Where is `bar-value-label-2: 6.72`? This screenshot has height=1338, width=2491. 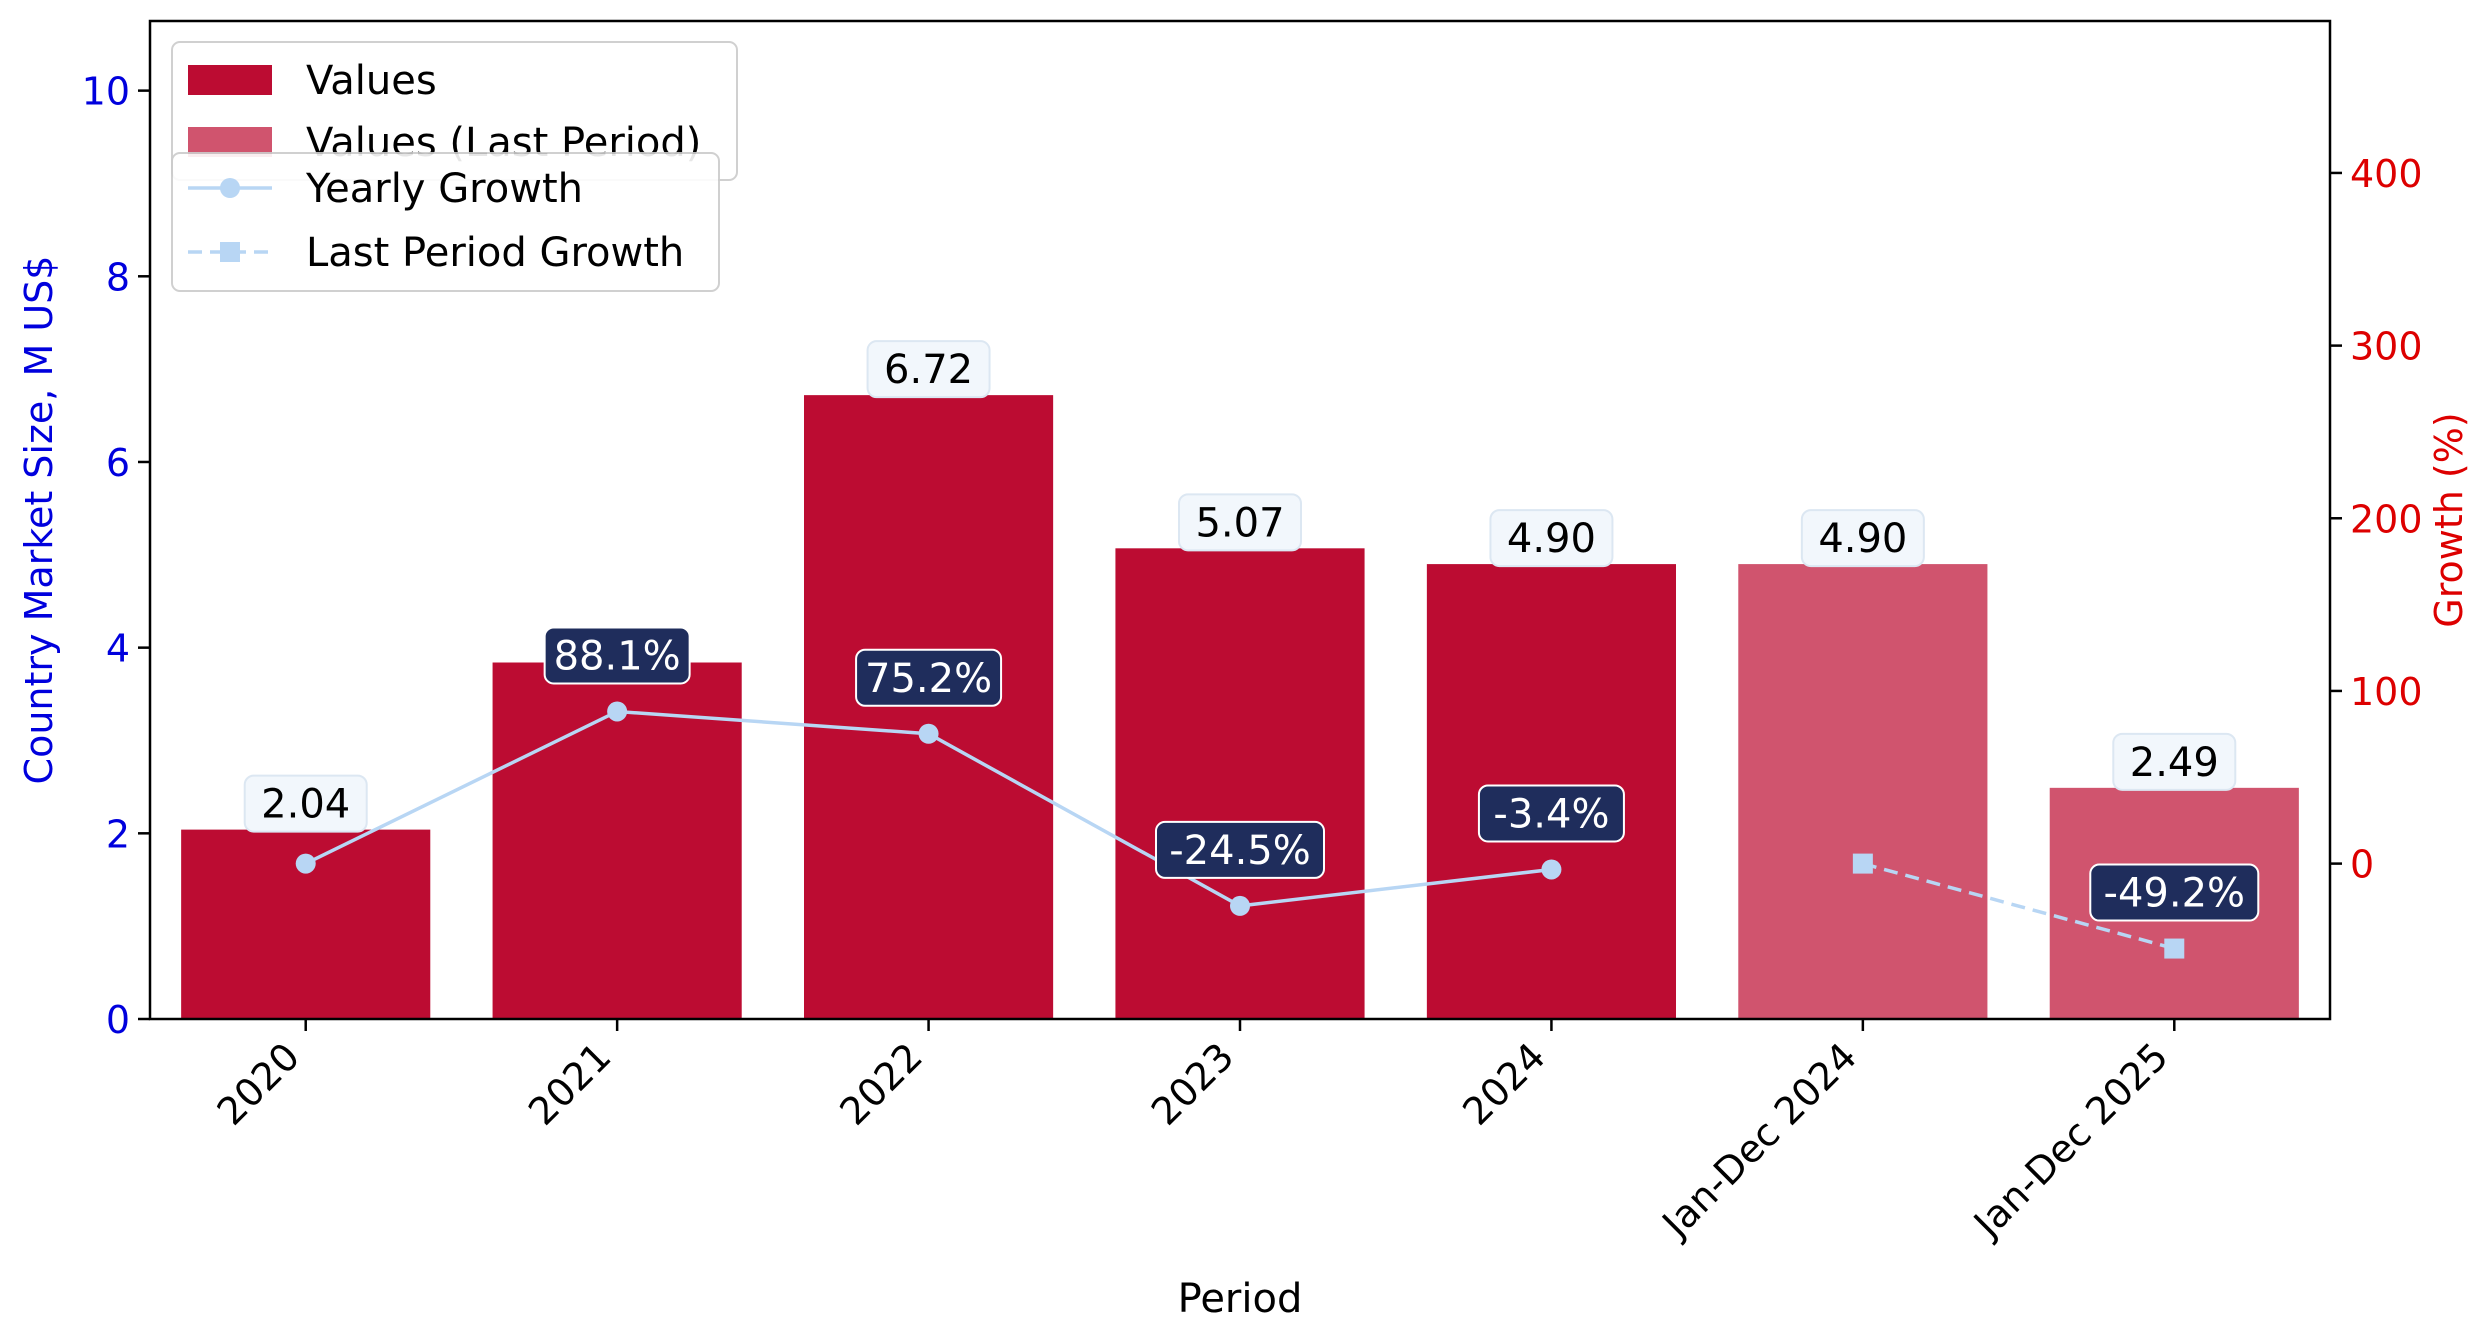 bar-value-label-2: 6.72 is located at coordinates (928, 369).